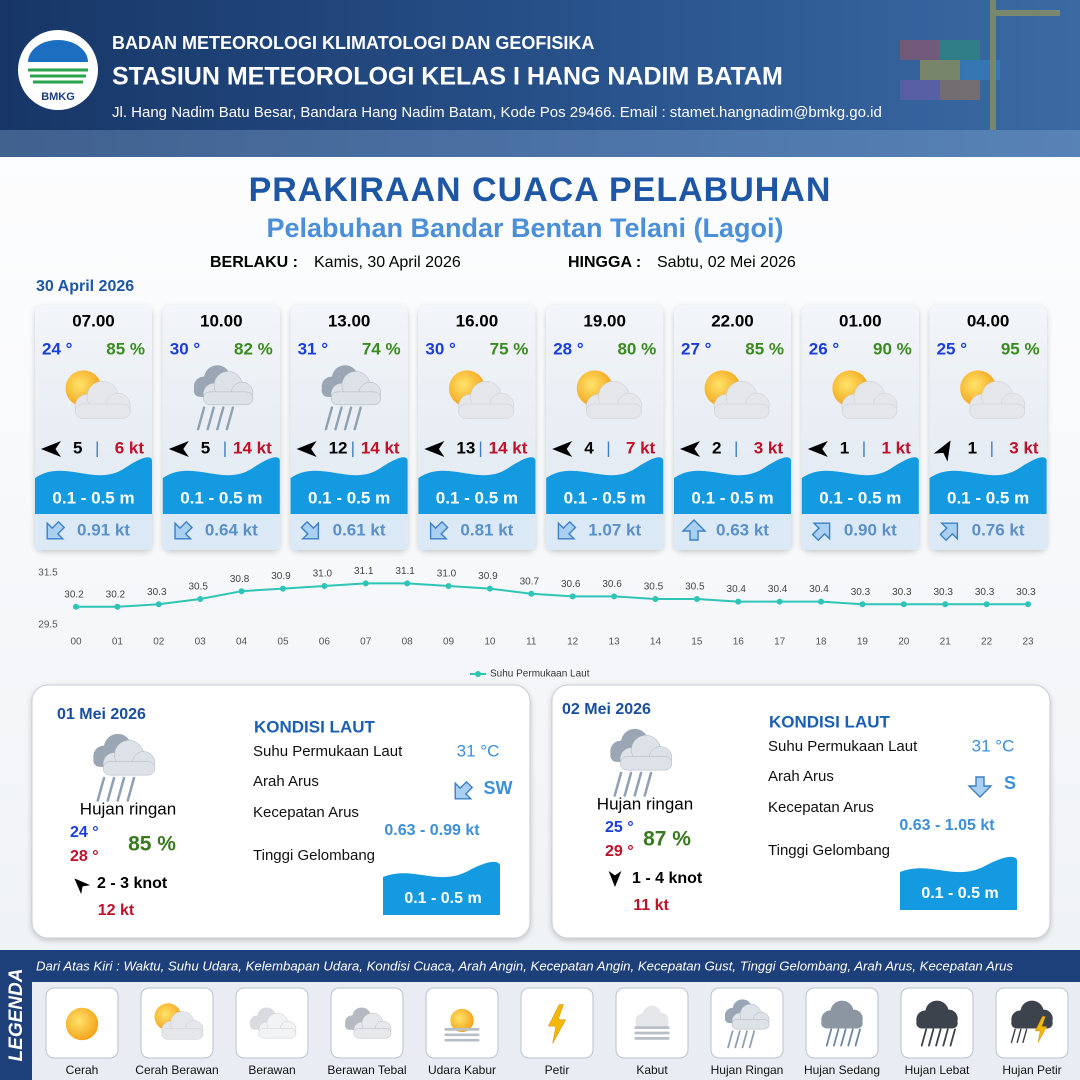 This screenshot has height=1080, width=1080. What do you see at coordinates (281, 576) in the screenshot?
I see `data-label: 30.9` at bounding box center [281, 576].